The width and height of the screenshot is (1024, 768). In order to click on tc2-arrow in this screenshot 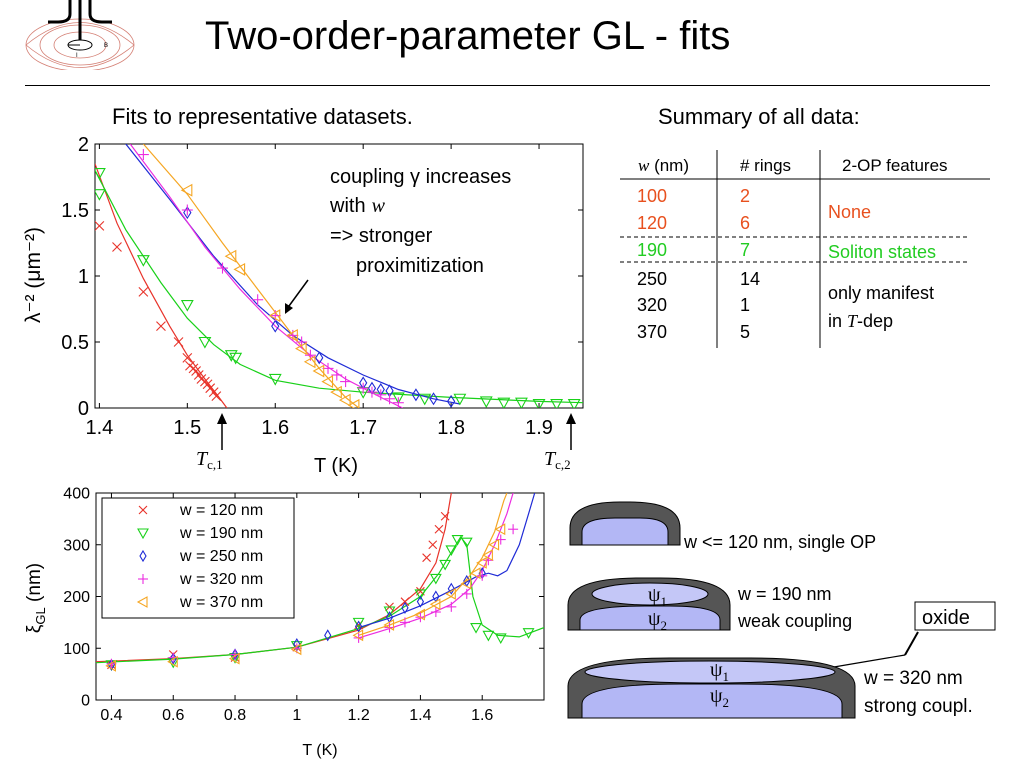, I will do `click(571, 431)`.